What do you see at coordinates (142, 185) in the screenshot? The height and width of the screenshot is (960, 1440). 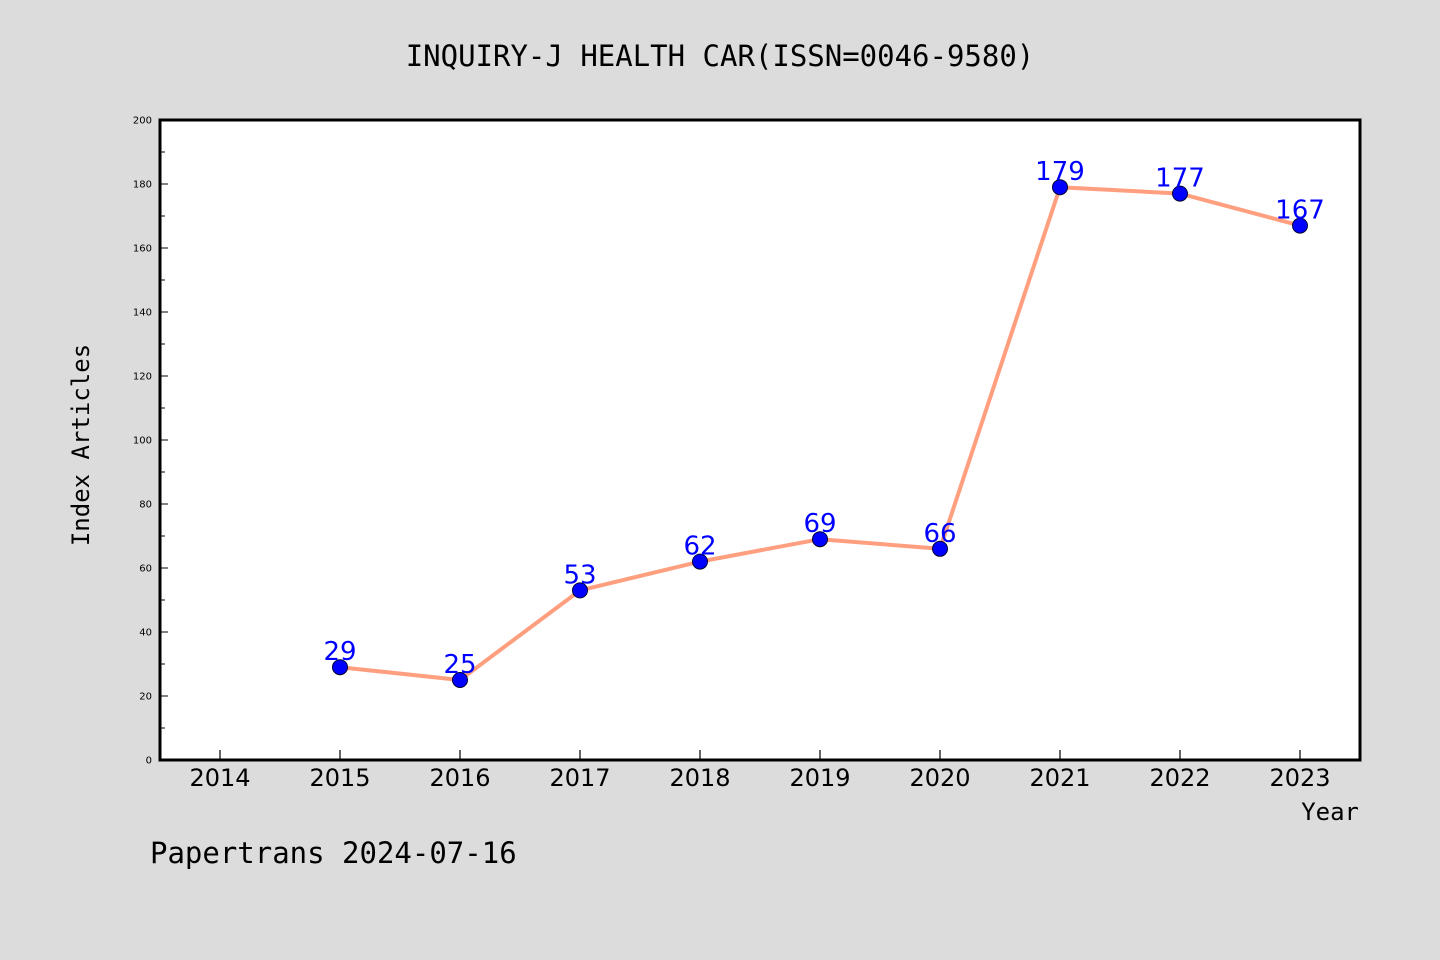 I see `y-tick-label: 180` at bounding box center [142, 185].